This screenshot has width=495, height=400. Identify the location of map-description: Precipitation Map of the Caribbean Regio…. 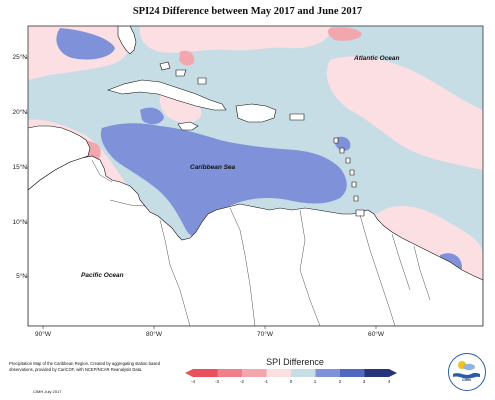
(85, 366).